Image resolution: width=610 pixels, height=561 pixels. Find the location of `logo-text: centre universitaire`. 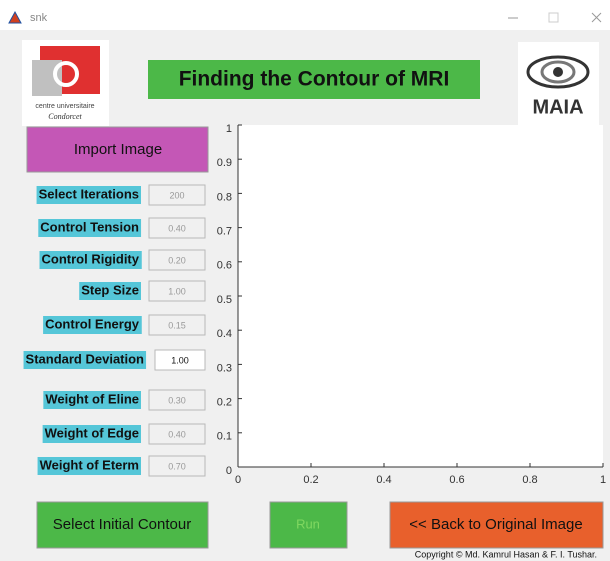

logo-text: centre universitaire is located at coordinates (64, 106).